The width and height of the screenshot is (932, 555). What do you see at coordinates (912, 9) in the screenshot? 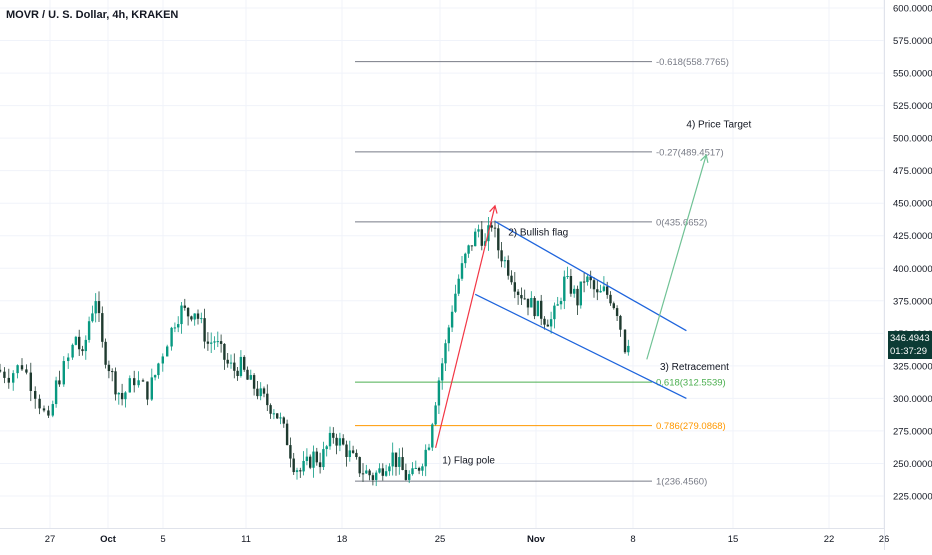
I see `y-tick-label: 600.0000` at bounding box center [912, 9].